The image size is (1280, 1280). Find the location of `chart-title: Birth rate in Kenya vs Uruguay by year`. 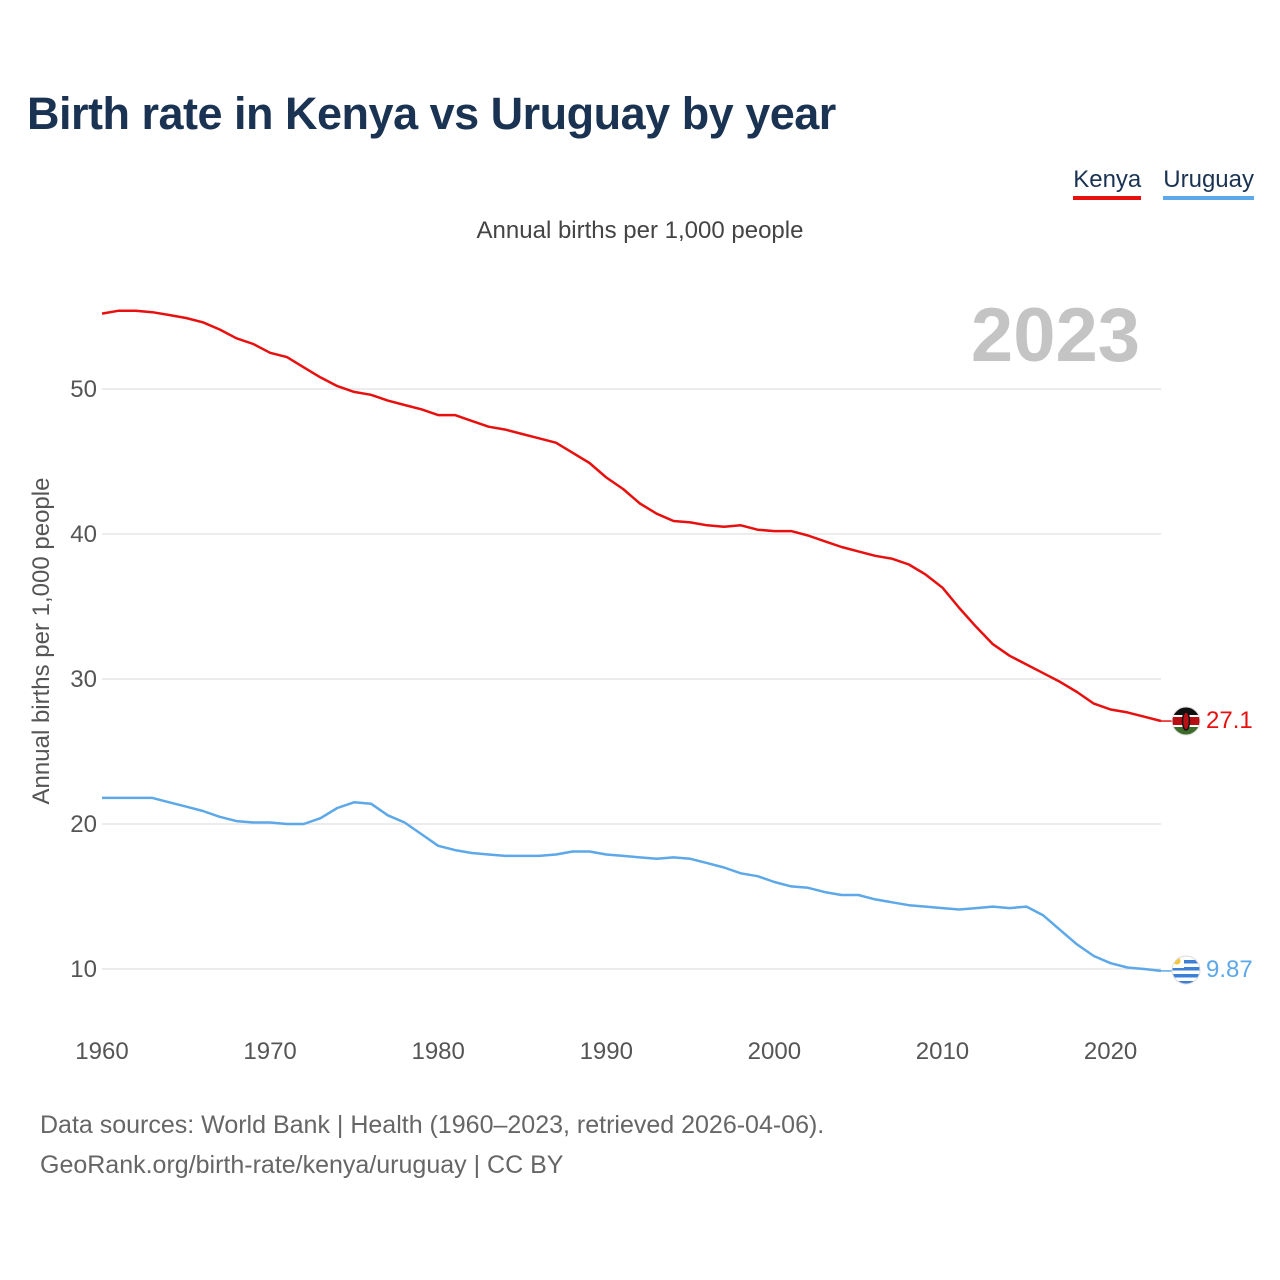

chart-title: Birth rate in Kenya vs Uruguay by year is located at coordinates (431, 113).